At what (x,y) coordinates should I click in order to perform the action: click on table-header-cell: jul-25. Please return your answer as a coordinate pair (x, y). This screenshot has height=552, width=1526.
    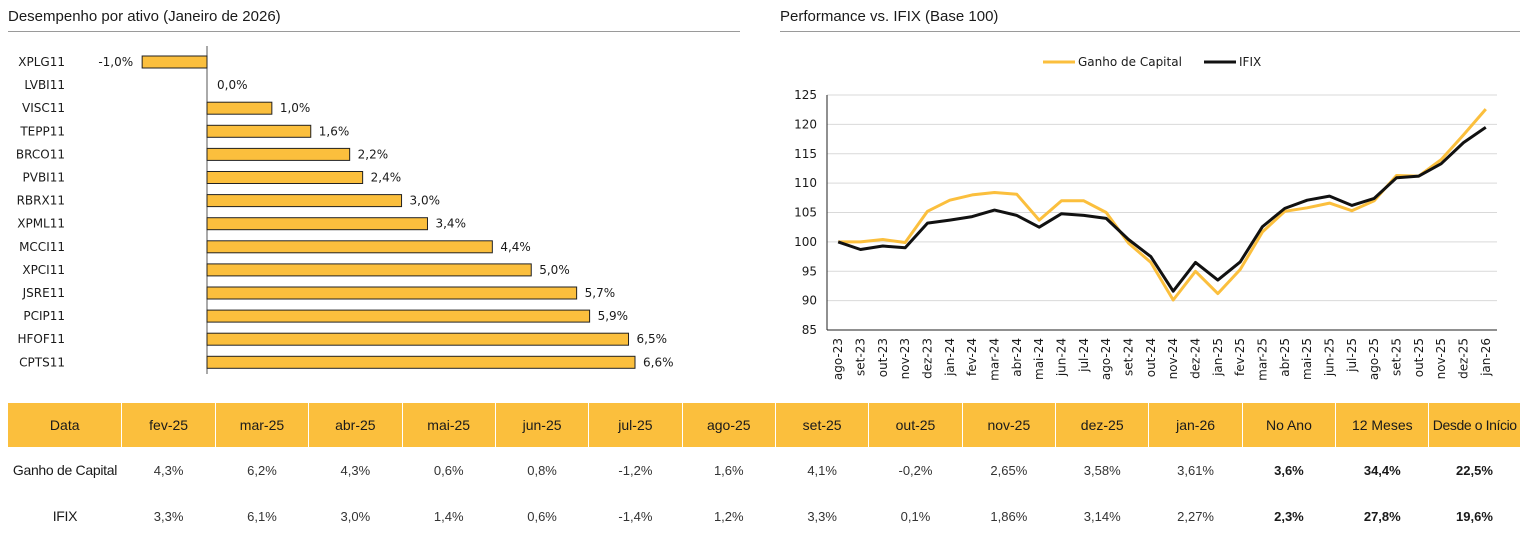
    Looking at the image, I should click on (635, 425).